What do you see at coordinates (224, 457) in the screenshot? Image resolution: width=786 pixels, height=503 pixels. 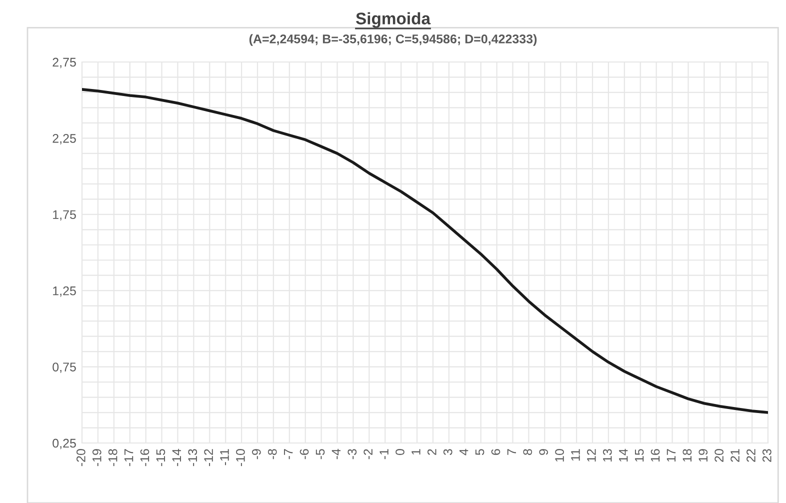 I see `x-tick-label: -11` at bounding box center [224, 457].